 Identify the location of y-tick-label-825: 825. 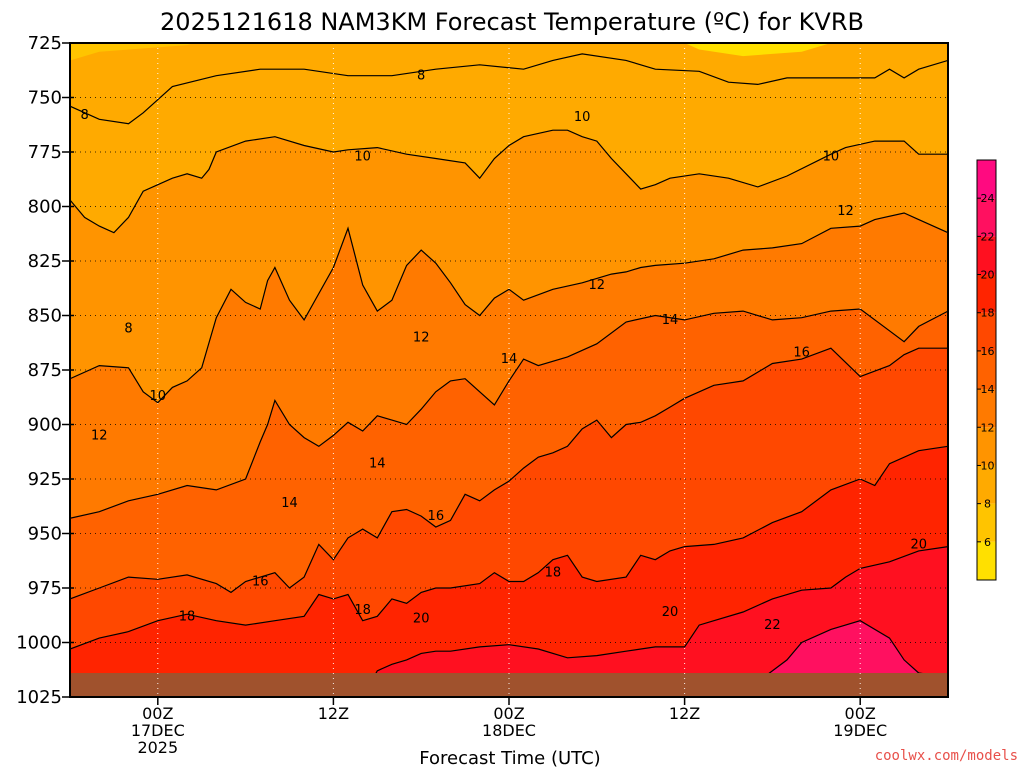
(45, 261).